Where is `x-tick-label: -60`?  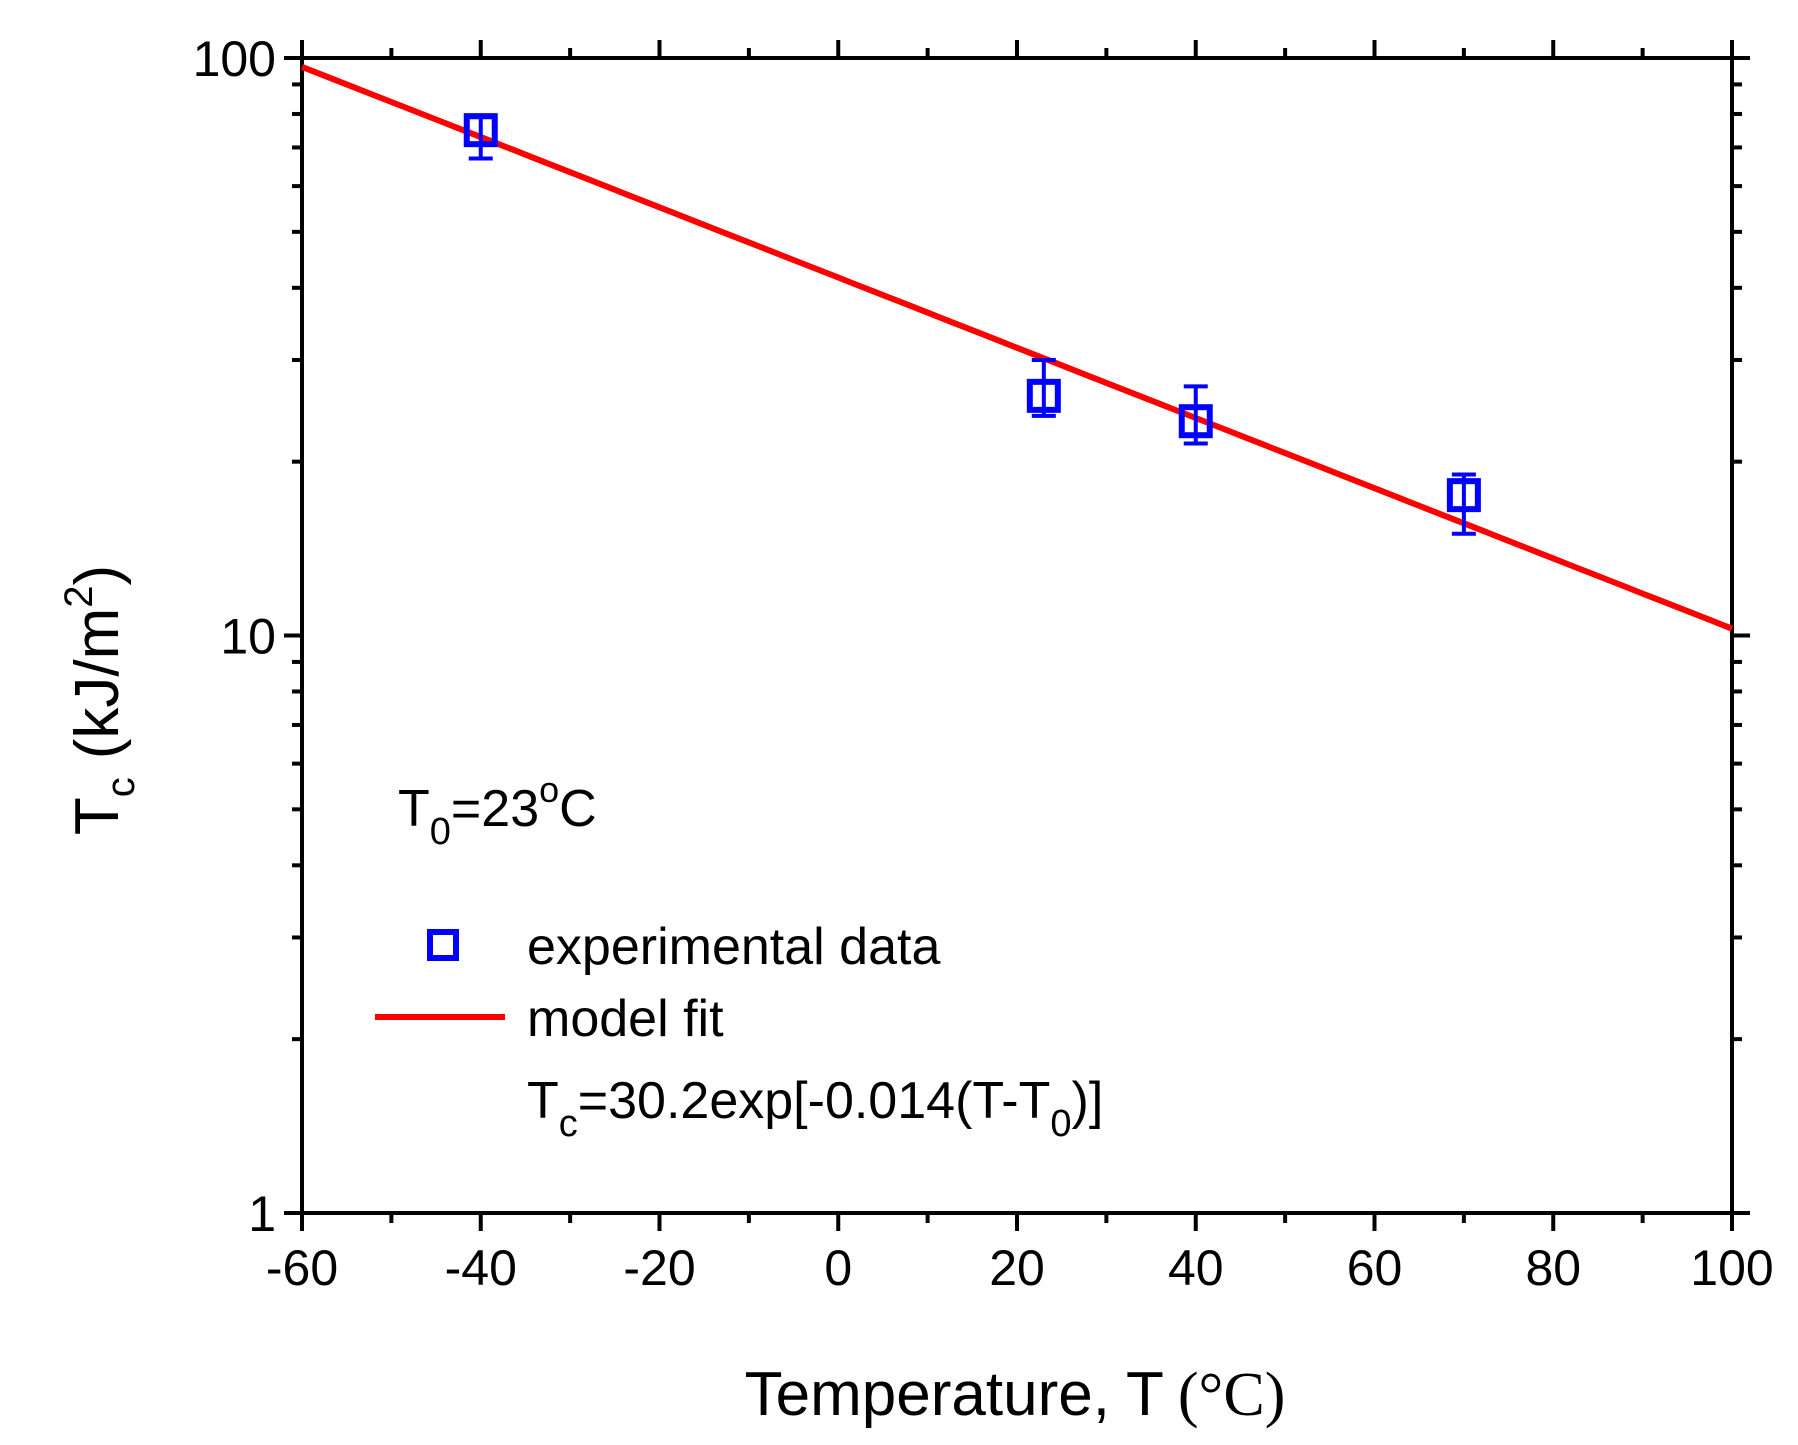 x-tick-label: -60 is located at coordinates (302, 1268).